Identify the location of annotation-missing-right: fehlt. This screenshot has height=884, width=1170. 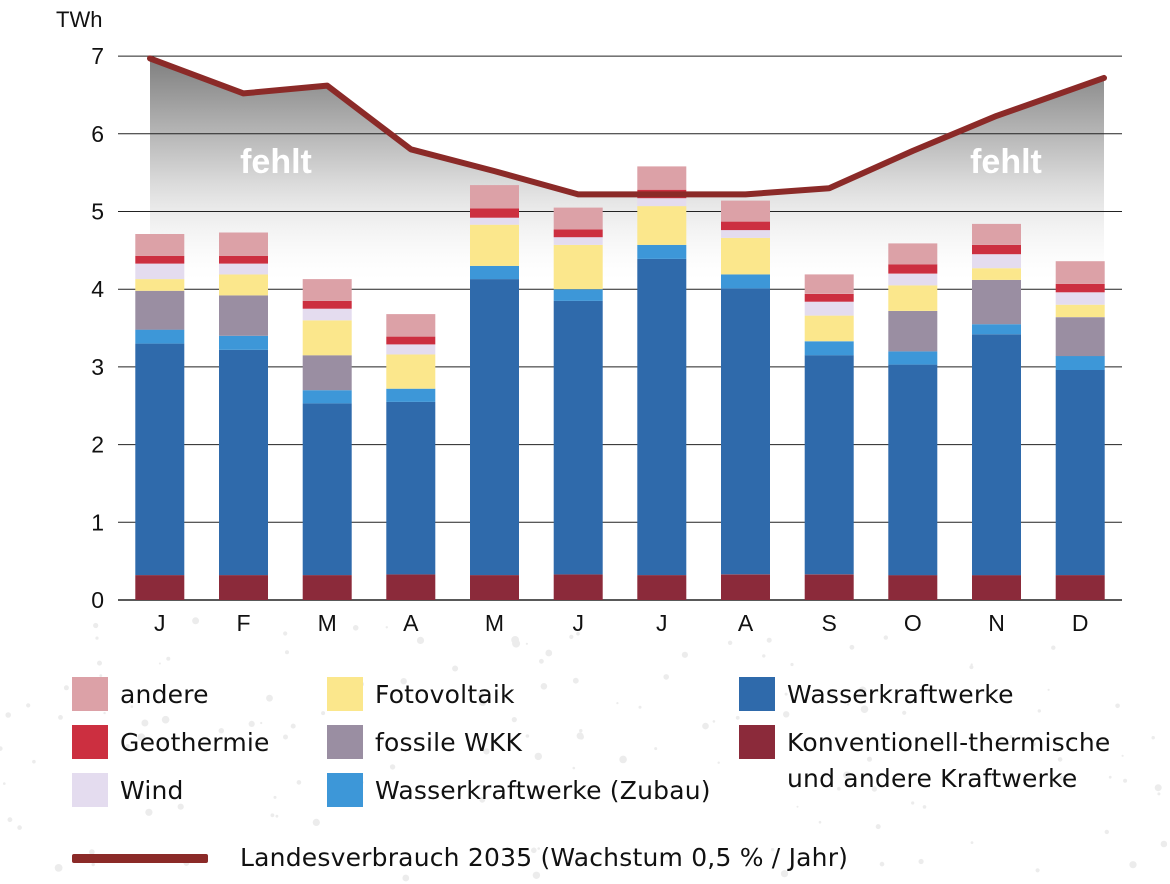
(1006, 162).